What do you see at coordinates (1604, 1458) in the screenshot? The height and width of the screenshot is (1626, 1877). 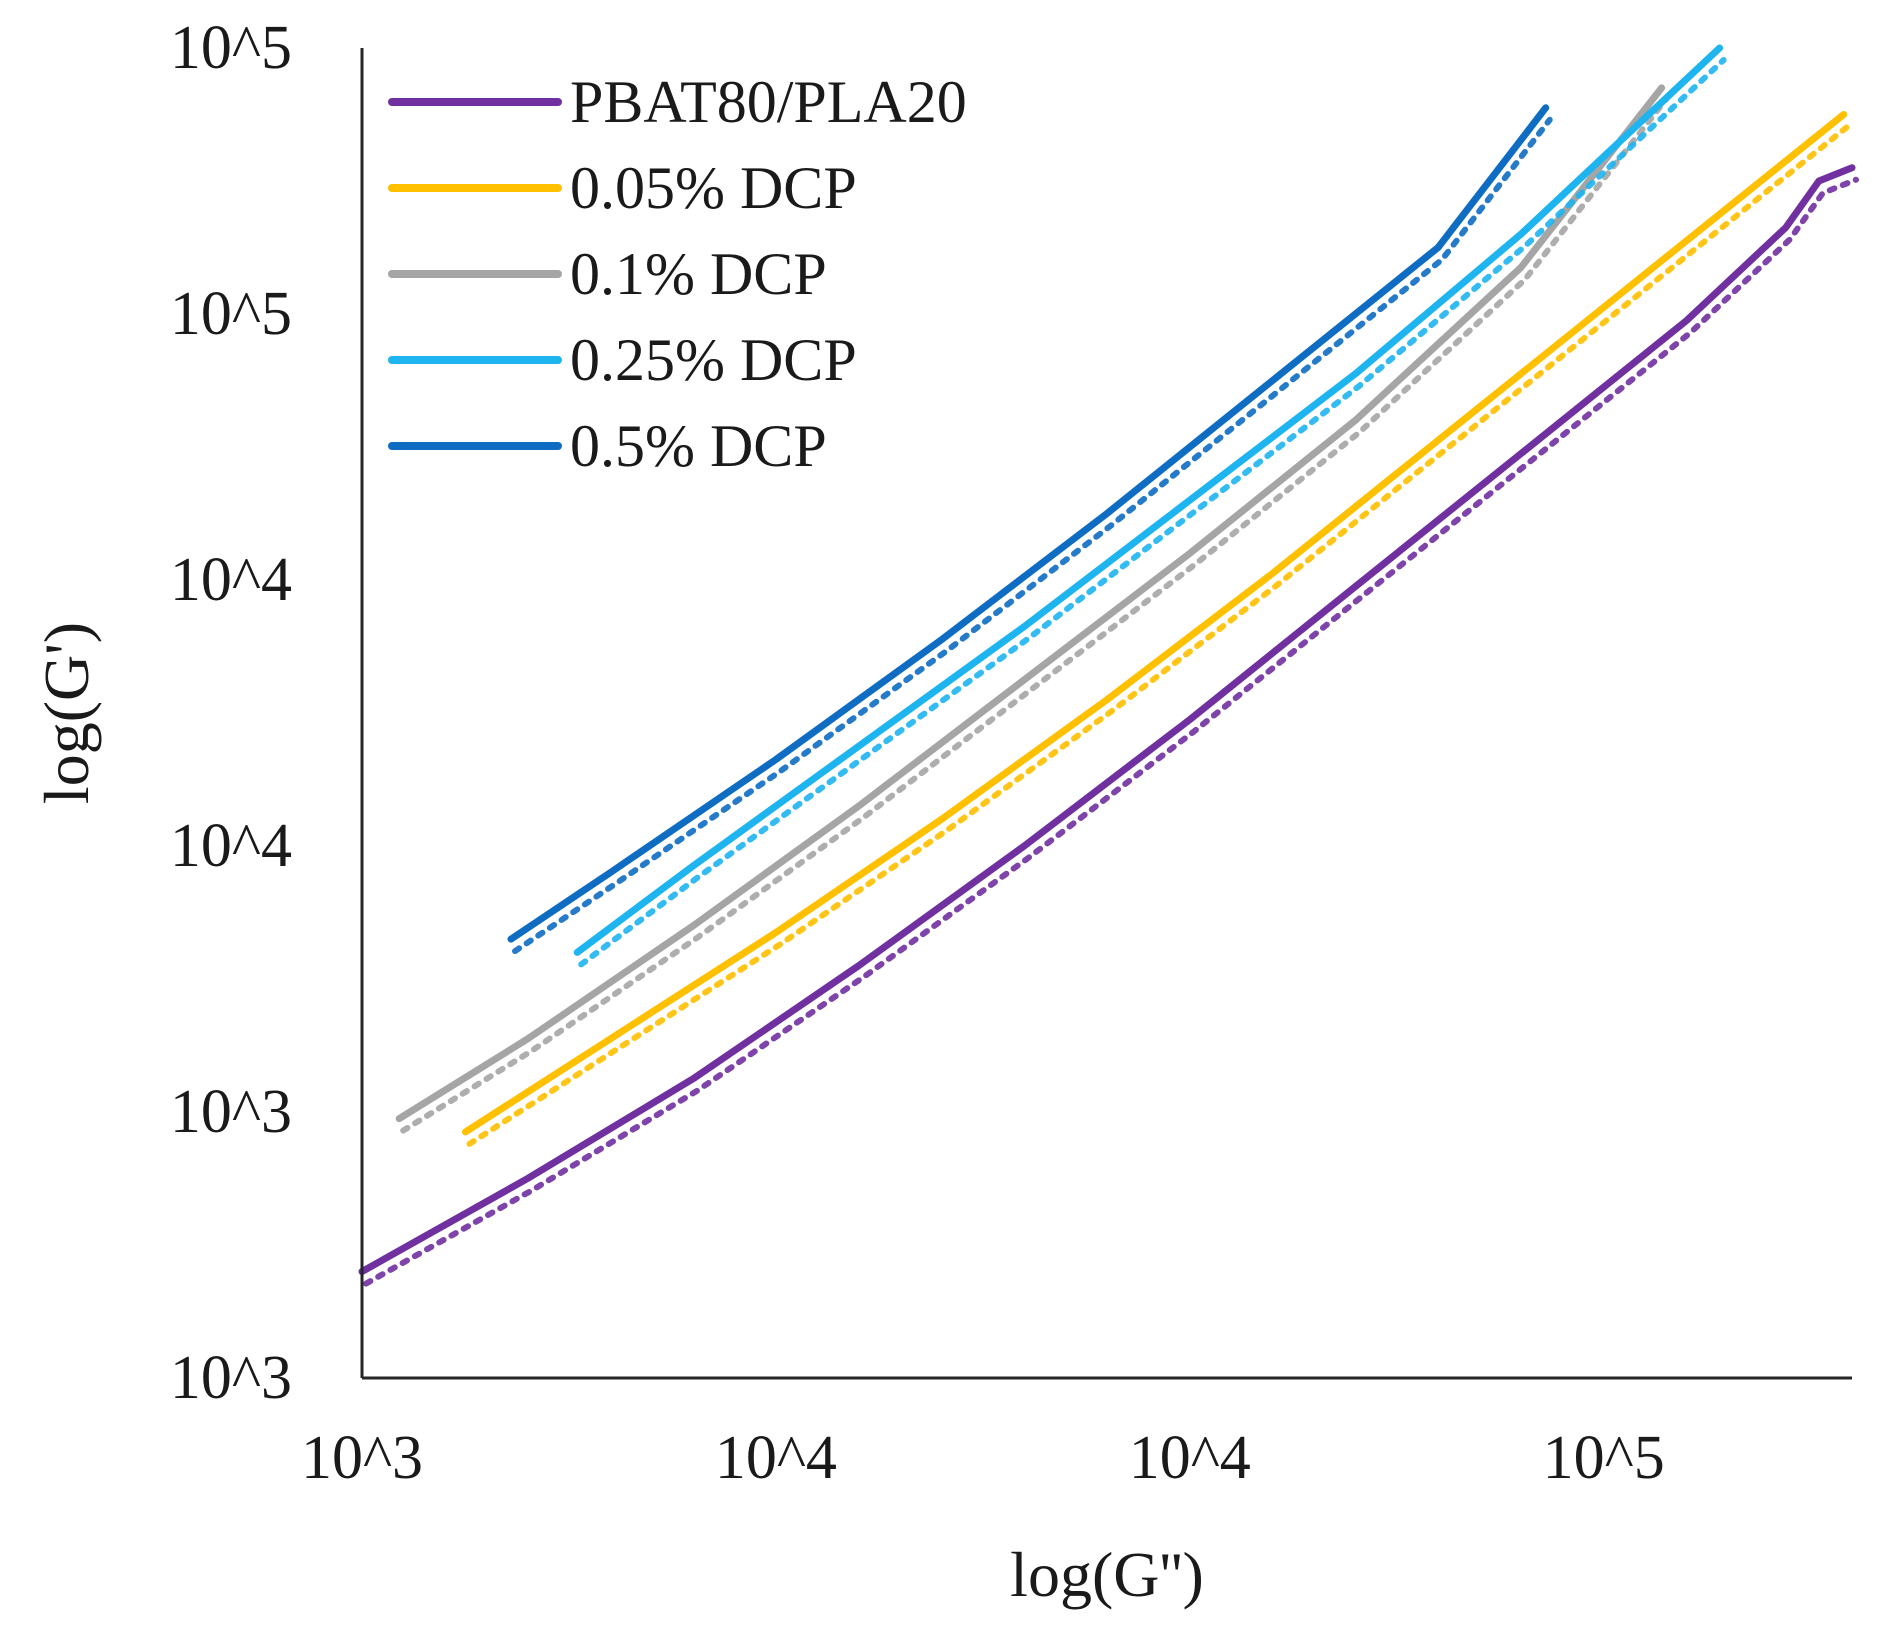 I see `x-tick-label: 10^5` at bounding box center [1604, 1458].